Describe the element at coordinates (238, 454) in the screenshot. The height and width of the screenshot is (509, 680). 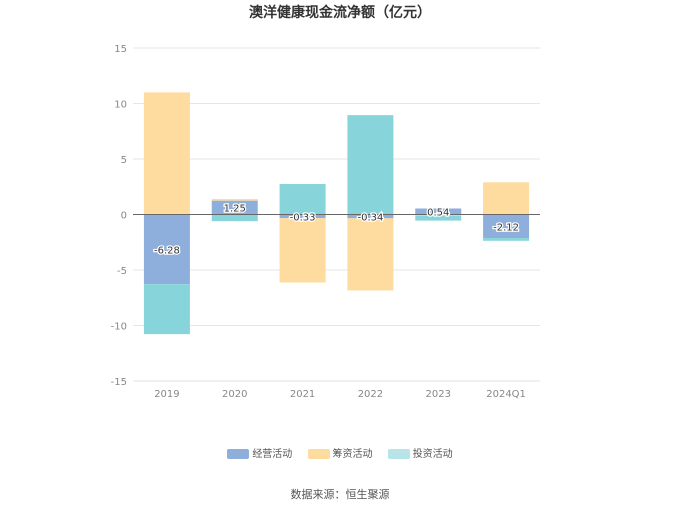
I see `legend-swatch-operating` at that location.